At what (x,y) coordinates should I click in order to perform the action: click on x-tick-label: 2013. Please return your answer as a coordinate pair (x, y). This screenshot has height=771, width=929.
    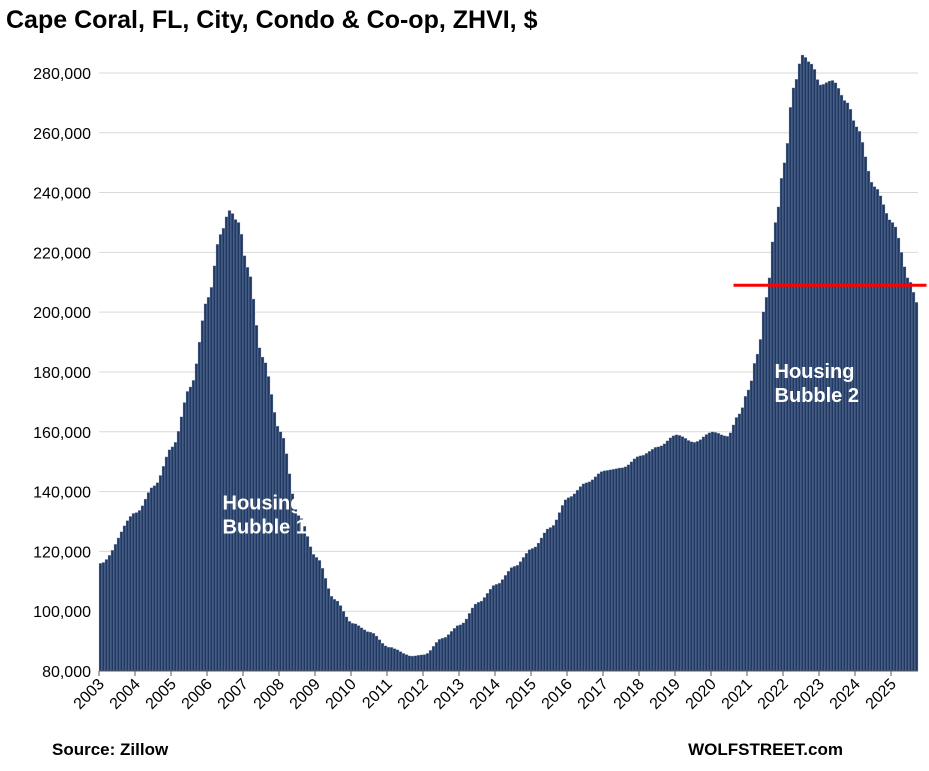
    Looking at the image, I should click on (449, 694).